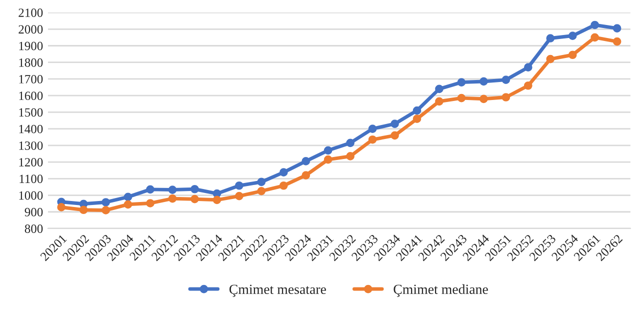 The image size is (640, 313). I want to click on y-tick-label: 1800, so click(31, 62).